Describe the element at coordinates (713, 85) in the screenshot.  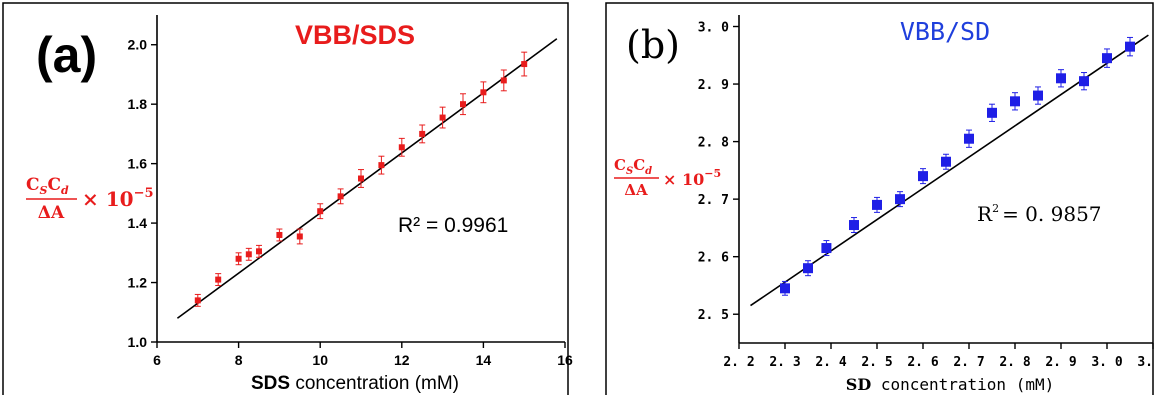
I see `y-tick-label: 2. 9` at that location.